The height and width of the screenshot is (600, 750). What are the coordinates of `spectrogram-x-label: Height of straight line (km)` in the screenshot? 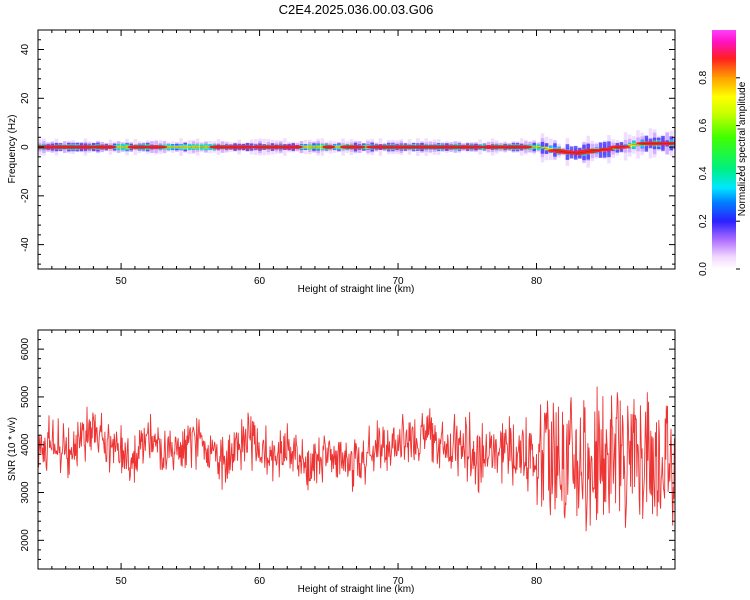 It's located at (356, 289).